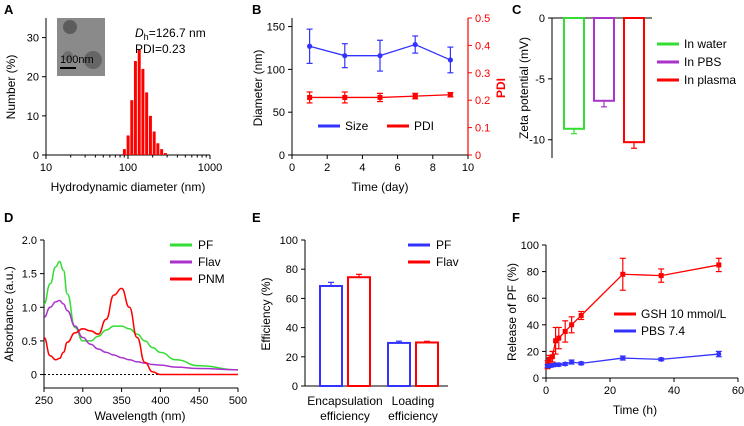  Describe the element at coordinates (344, 401) in the screenshot. I see `e-category-label-0: Encapsulation` at that location.